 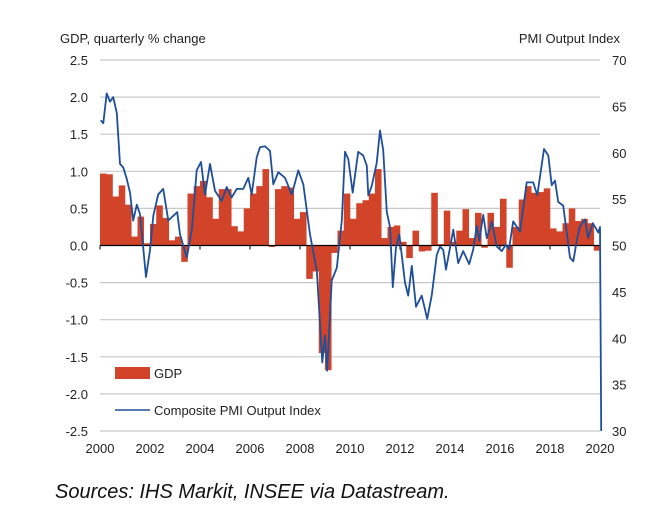 What do you see at coordinates (132, 373) in the screenshot?
I see `legend-gdp-swatch` at bounding box center [132, 373].